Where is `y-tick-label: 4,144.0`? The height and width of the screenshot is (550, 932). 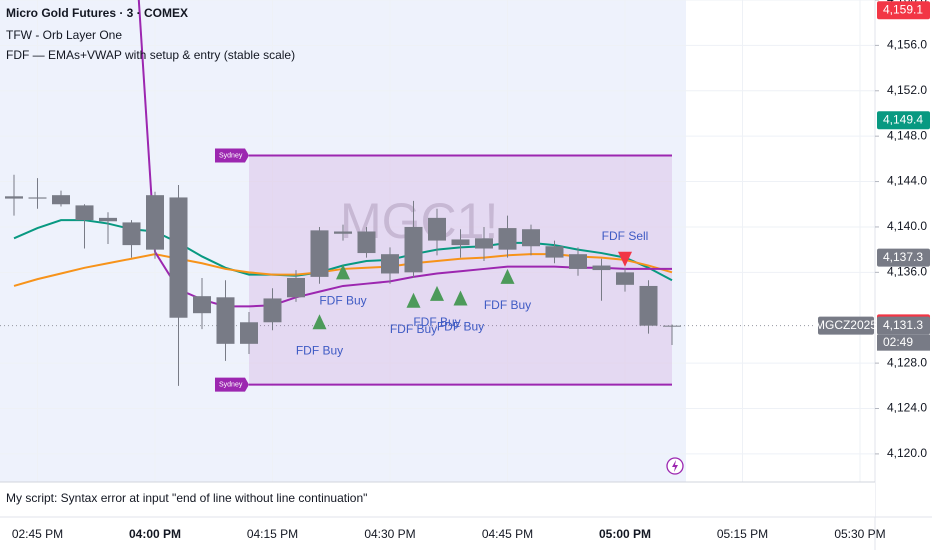 y-tick-label: 4,144.0 is located at coordinates (907, 181).